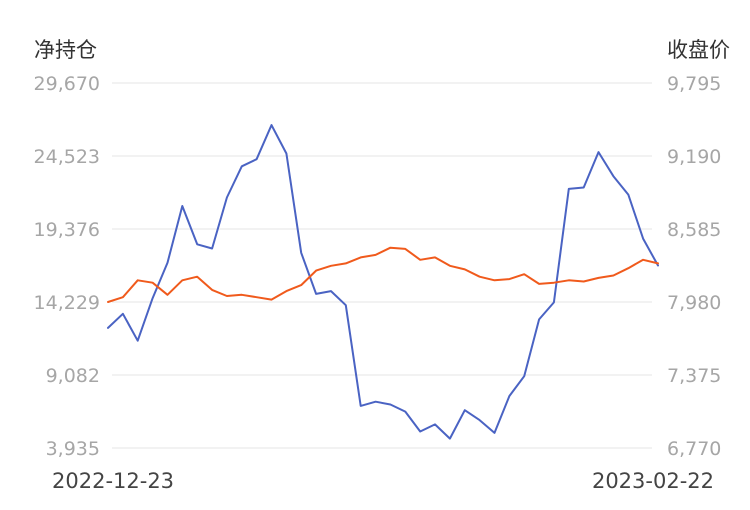 This screenshot has height=510, width=750. Describe the element at coordinates (67, 230) in the screenshot. I see `left-tick-label: 19,376` at that location.